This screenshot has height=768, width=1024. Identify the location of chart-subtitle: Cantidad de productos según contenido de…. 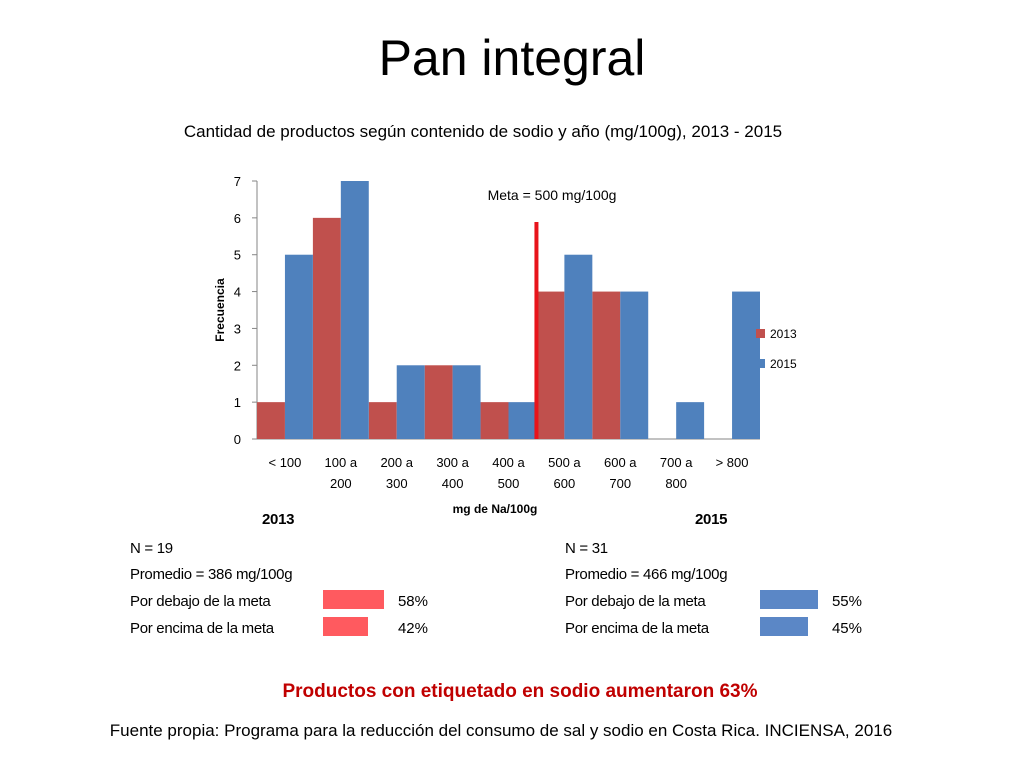
(483, 131).